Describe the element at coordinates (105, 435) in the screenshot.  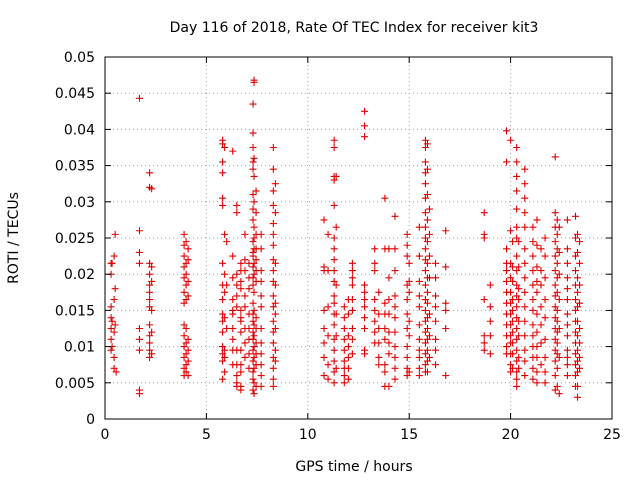
I see `x-tick-label: 0` at that location.